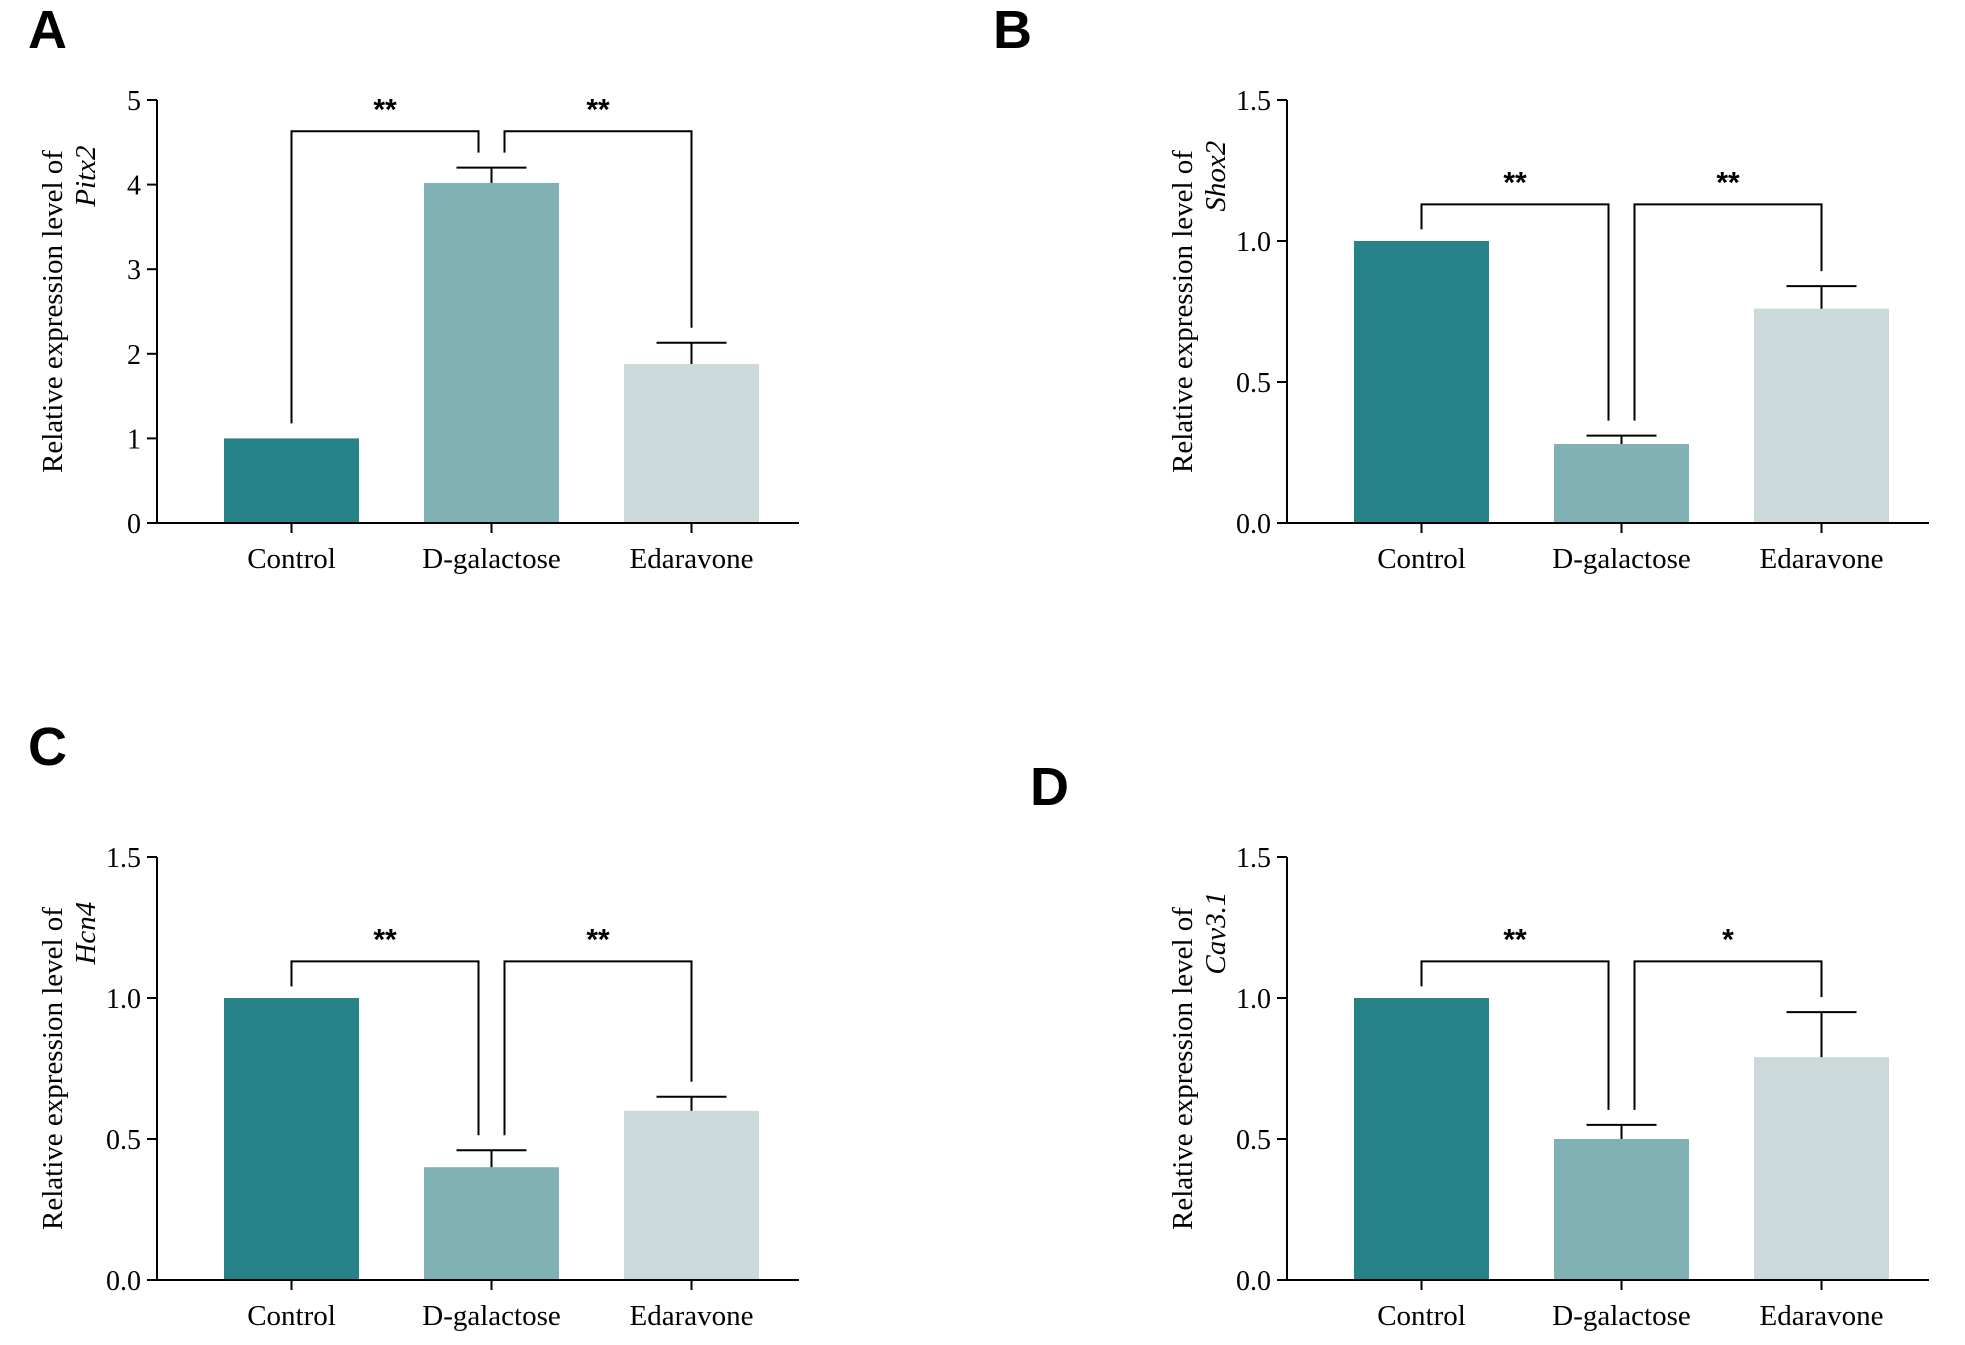  What do you see at coordinates (134, 355) in the screenshot?
I see `y-tick-label: 2` at bounding box center [134, 355].